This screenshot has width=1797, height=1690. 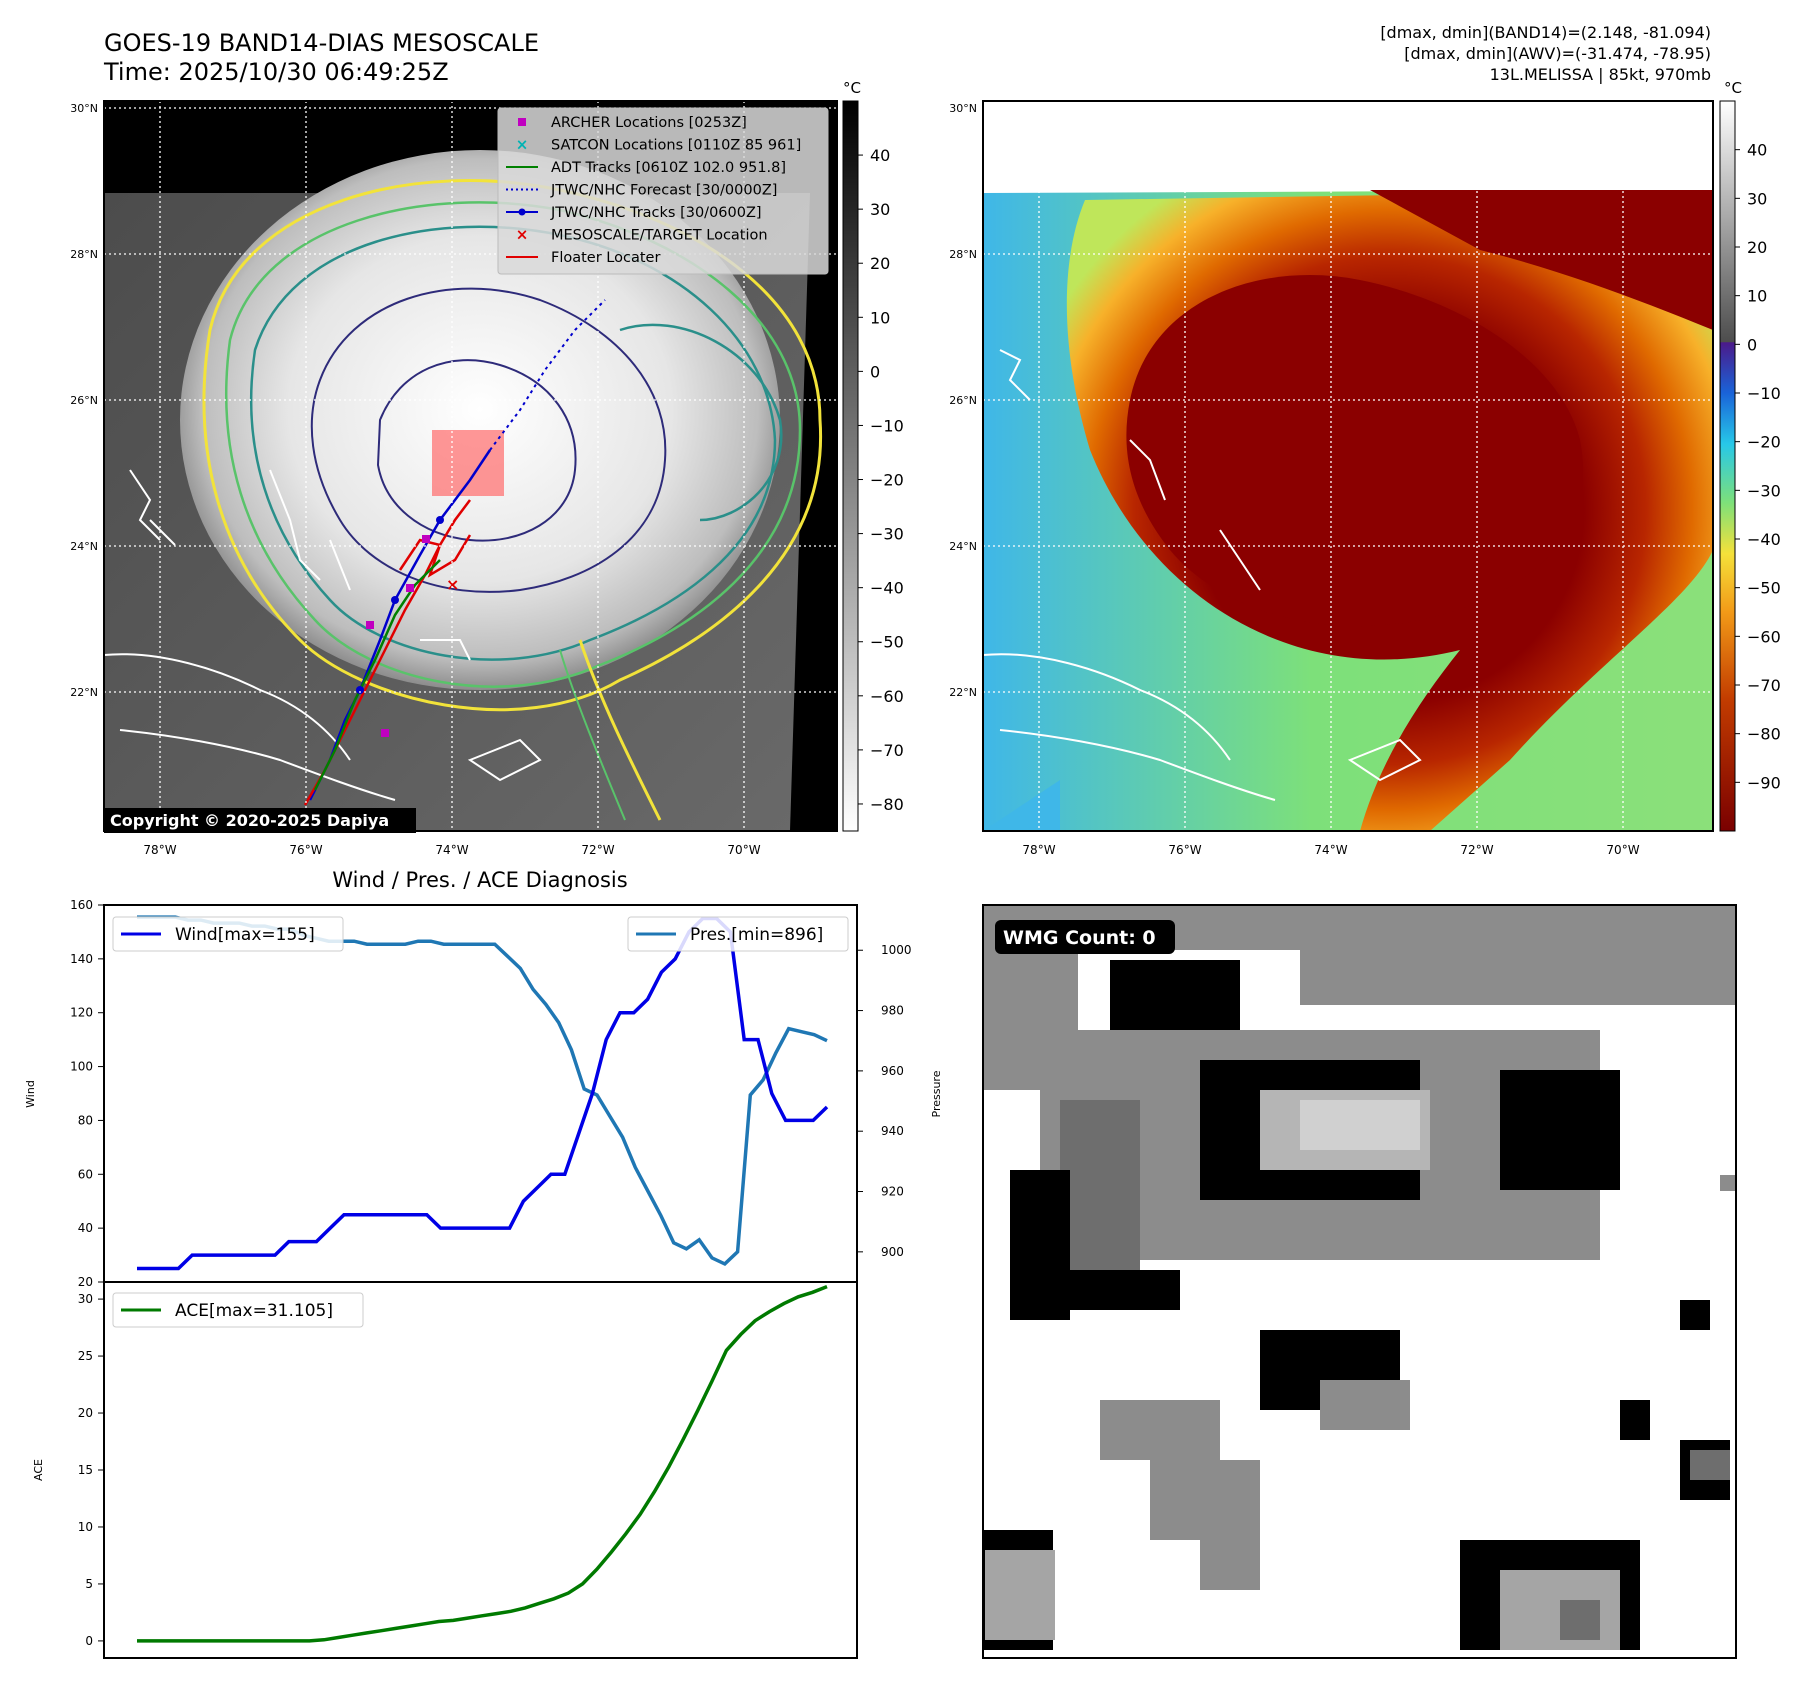 I want to click on legend-entry-6: Floater Locater, so click(x=583, y=258).